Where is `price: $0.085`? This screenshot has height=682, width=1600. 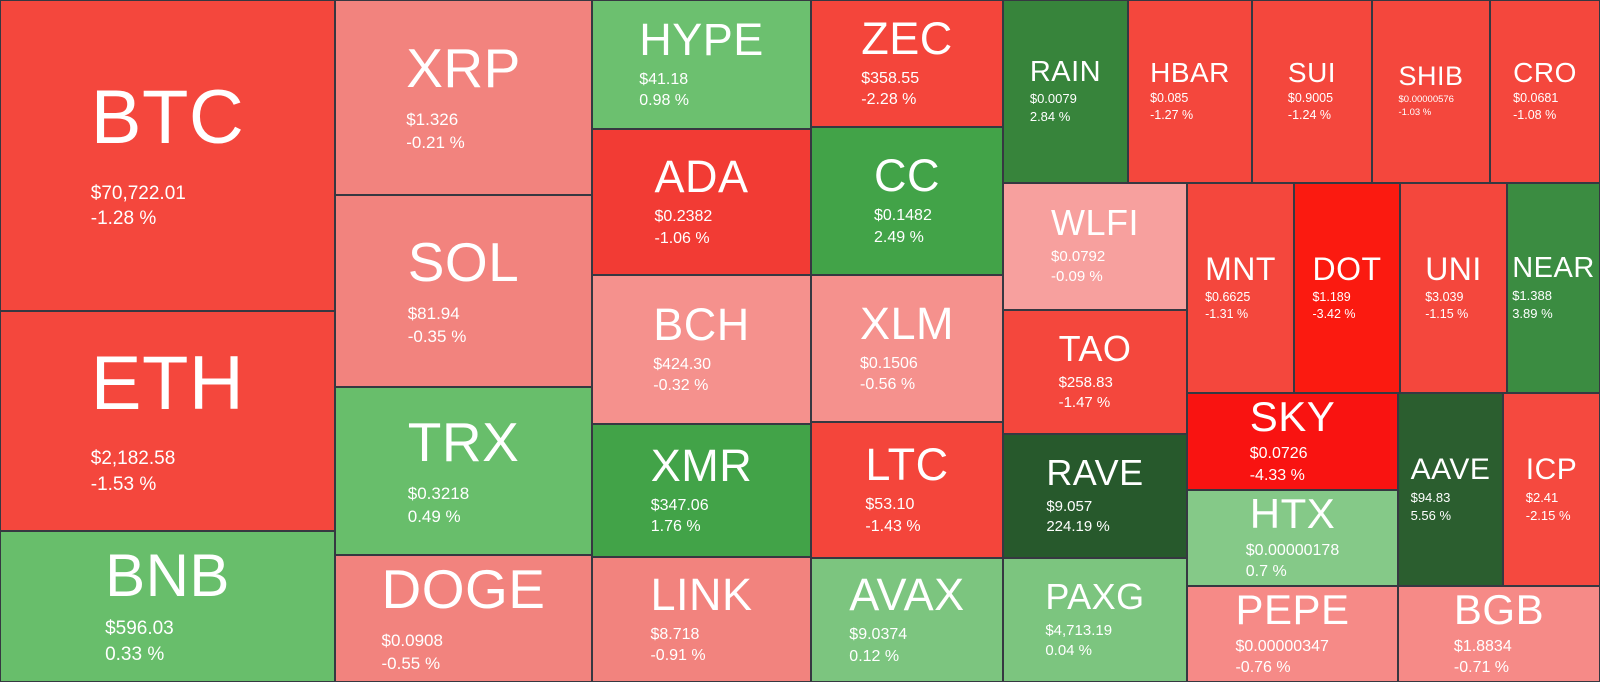 price: $0.085 is located at coordinates (1169, 98).